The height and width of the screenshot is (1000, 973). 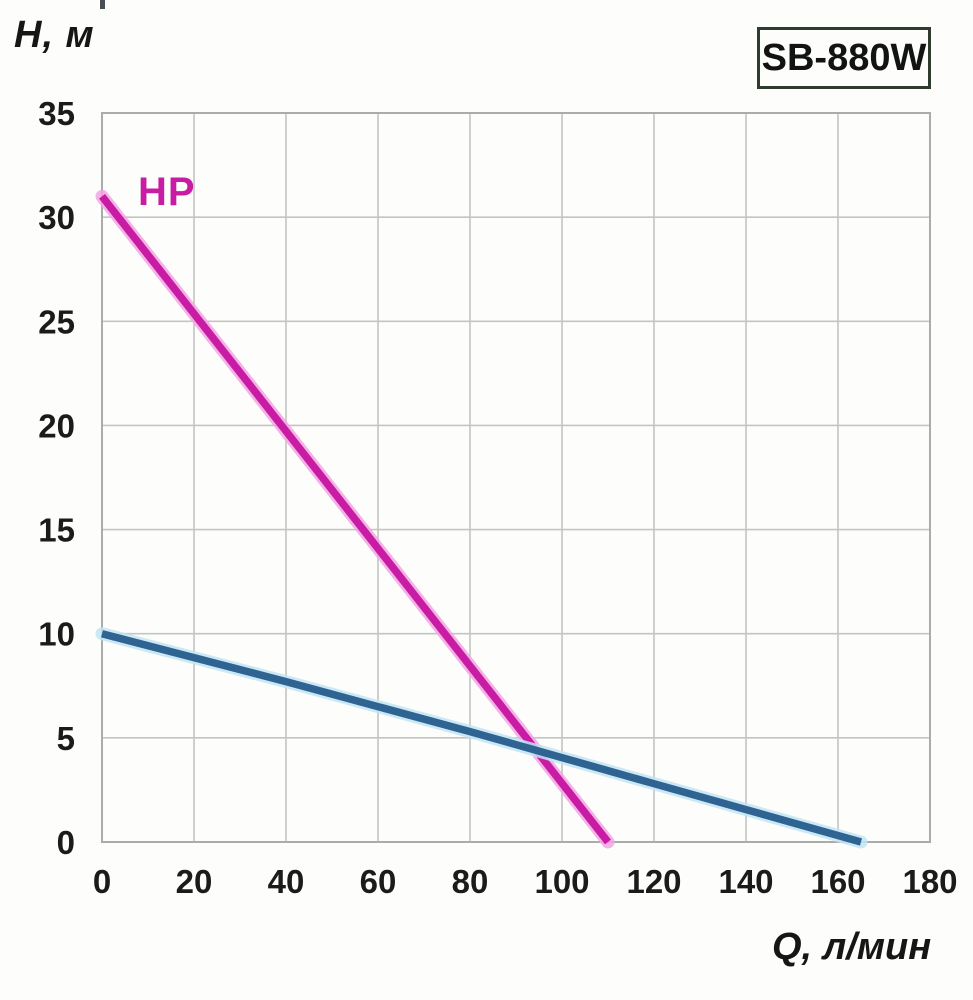 What do you see at coordinates (470, 881) in the screenshot?
I see `x-tick-label: 80` at bounding box center [470, 881].